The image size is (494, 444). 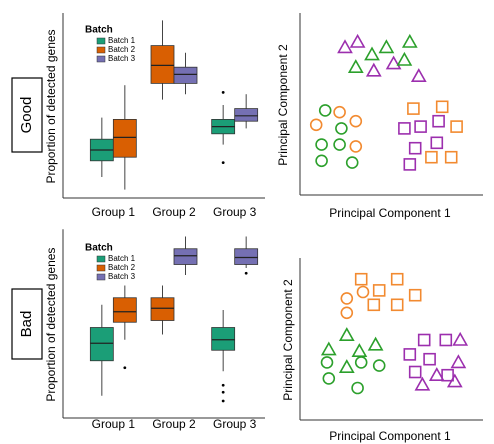 I want to click on row-label: Good, so click(x=26, y=115).